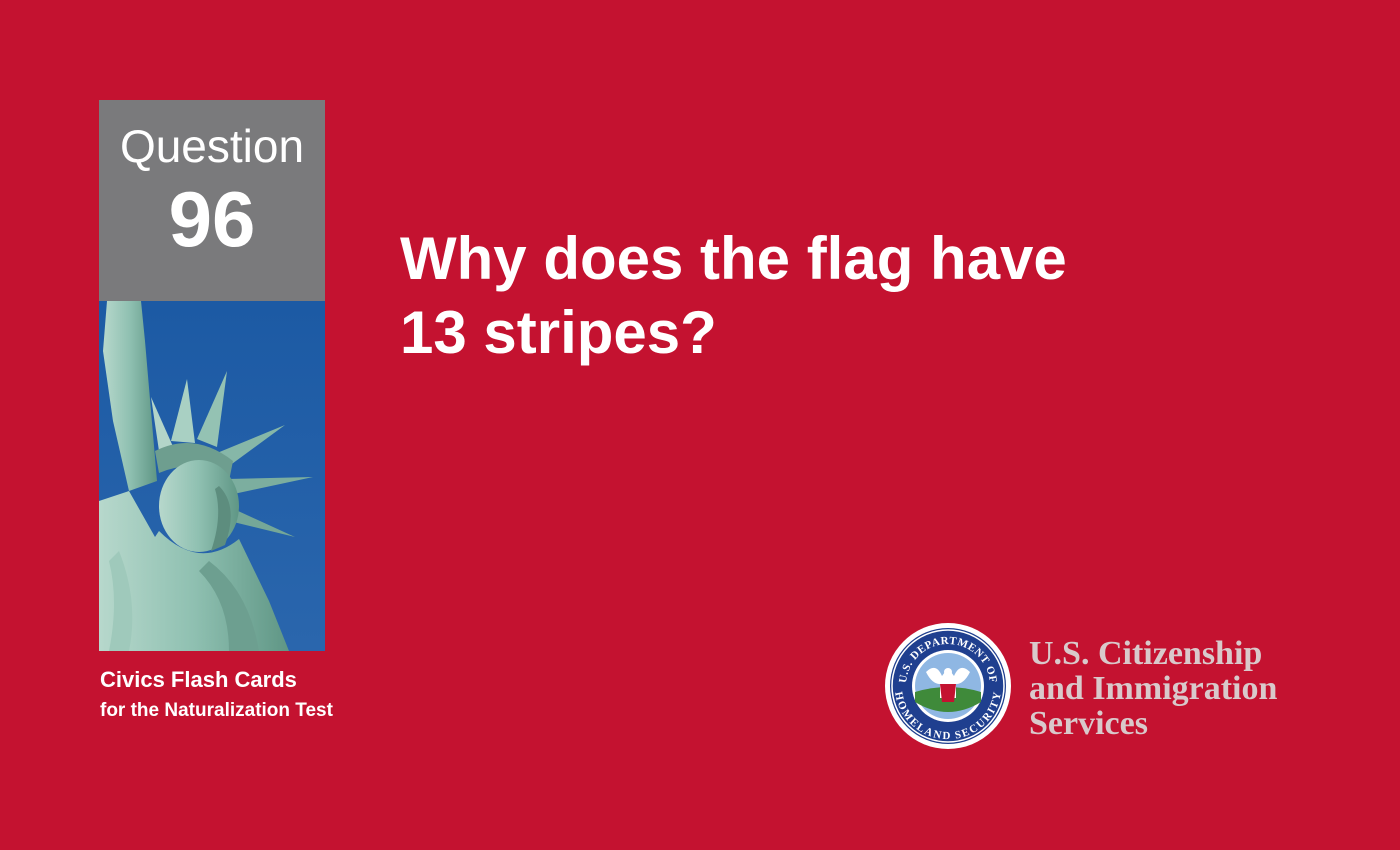 Image resolution: width=1400 pixels, height=850 pixels. What do you see at coordinates (1146, 653) in the screenshot?
I see `agency-line-1: U.S. Citizenship` at bounding box center [1146, 653].